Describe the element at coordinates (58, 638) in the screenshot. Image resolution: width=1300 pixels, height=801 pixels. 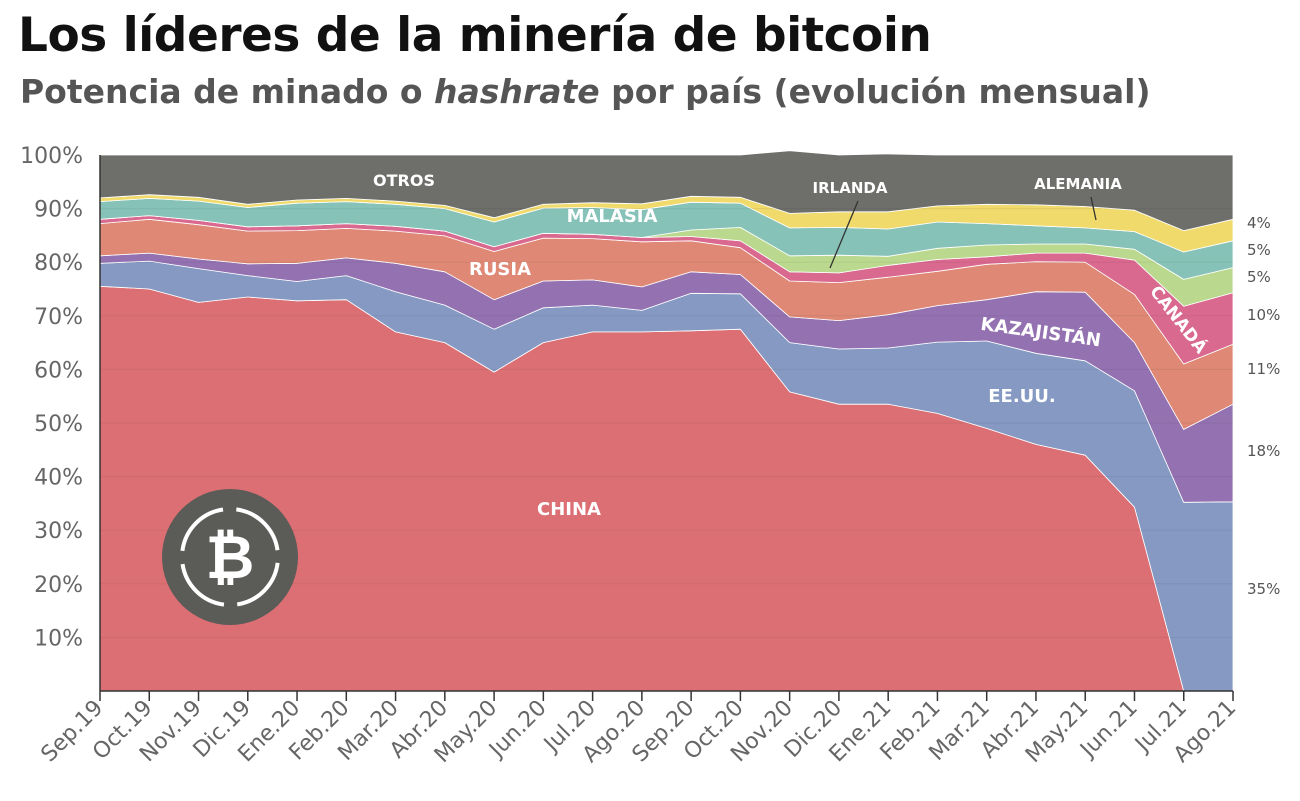
I see `y-tick-label: 10%` at that location.